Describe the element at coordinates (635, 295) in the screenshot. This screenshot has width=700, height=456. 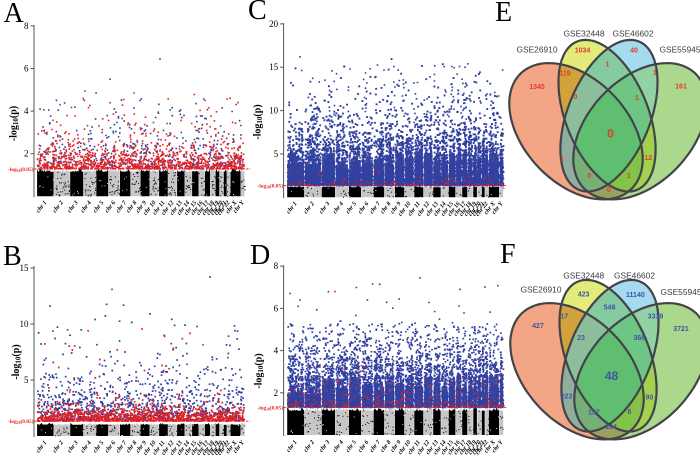
I see `svg-text: 11140` at that location.